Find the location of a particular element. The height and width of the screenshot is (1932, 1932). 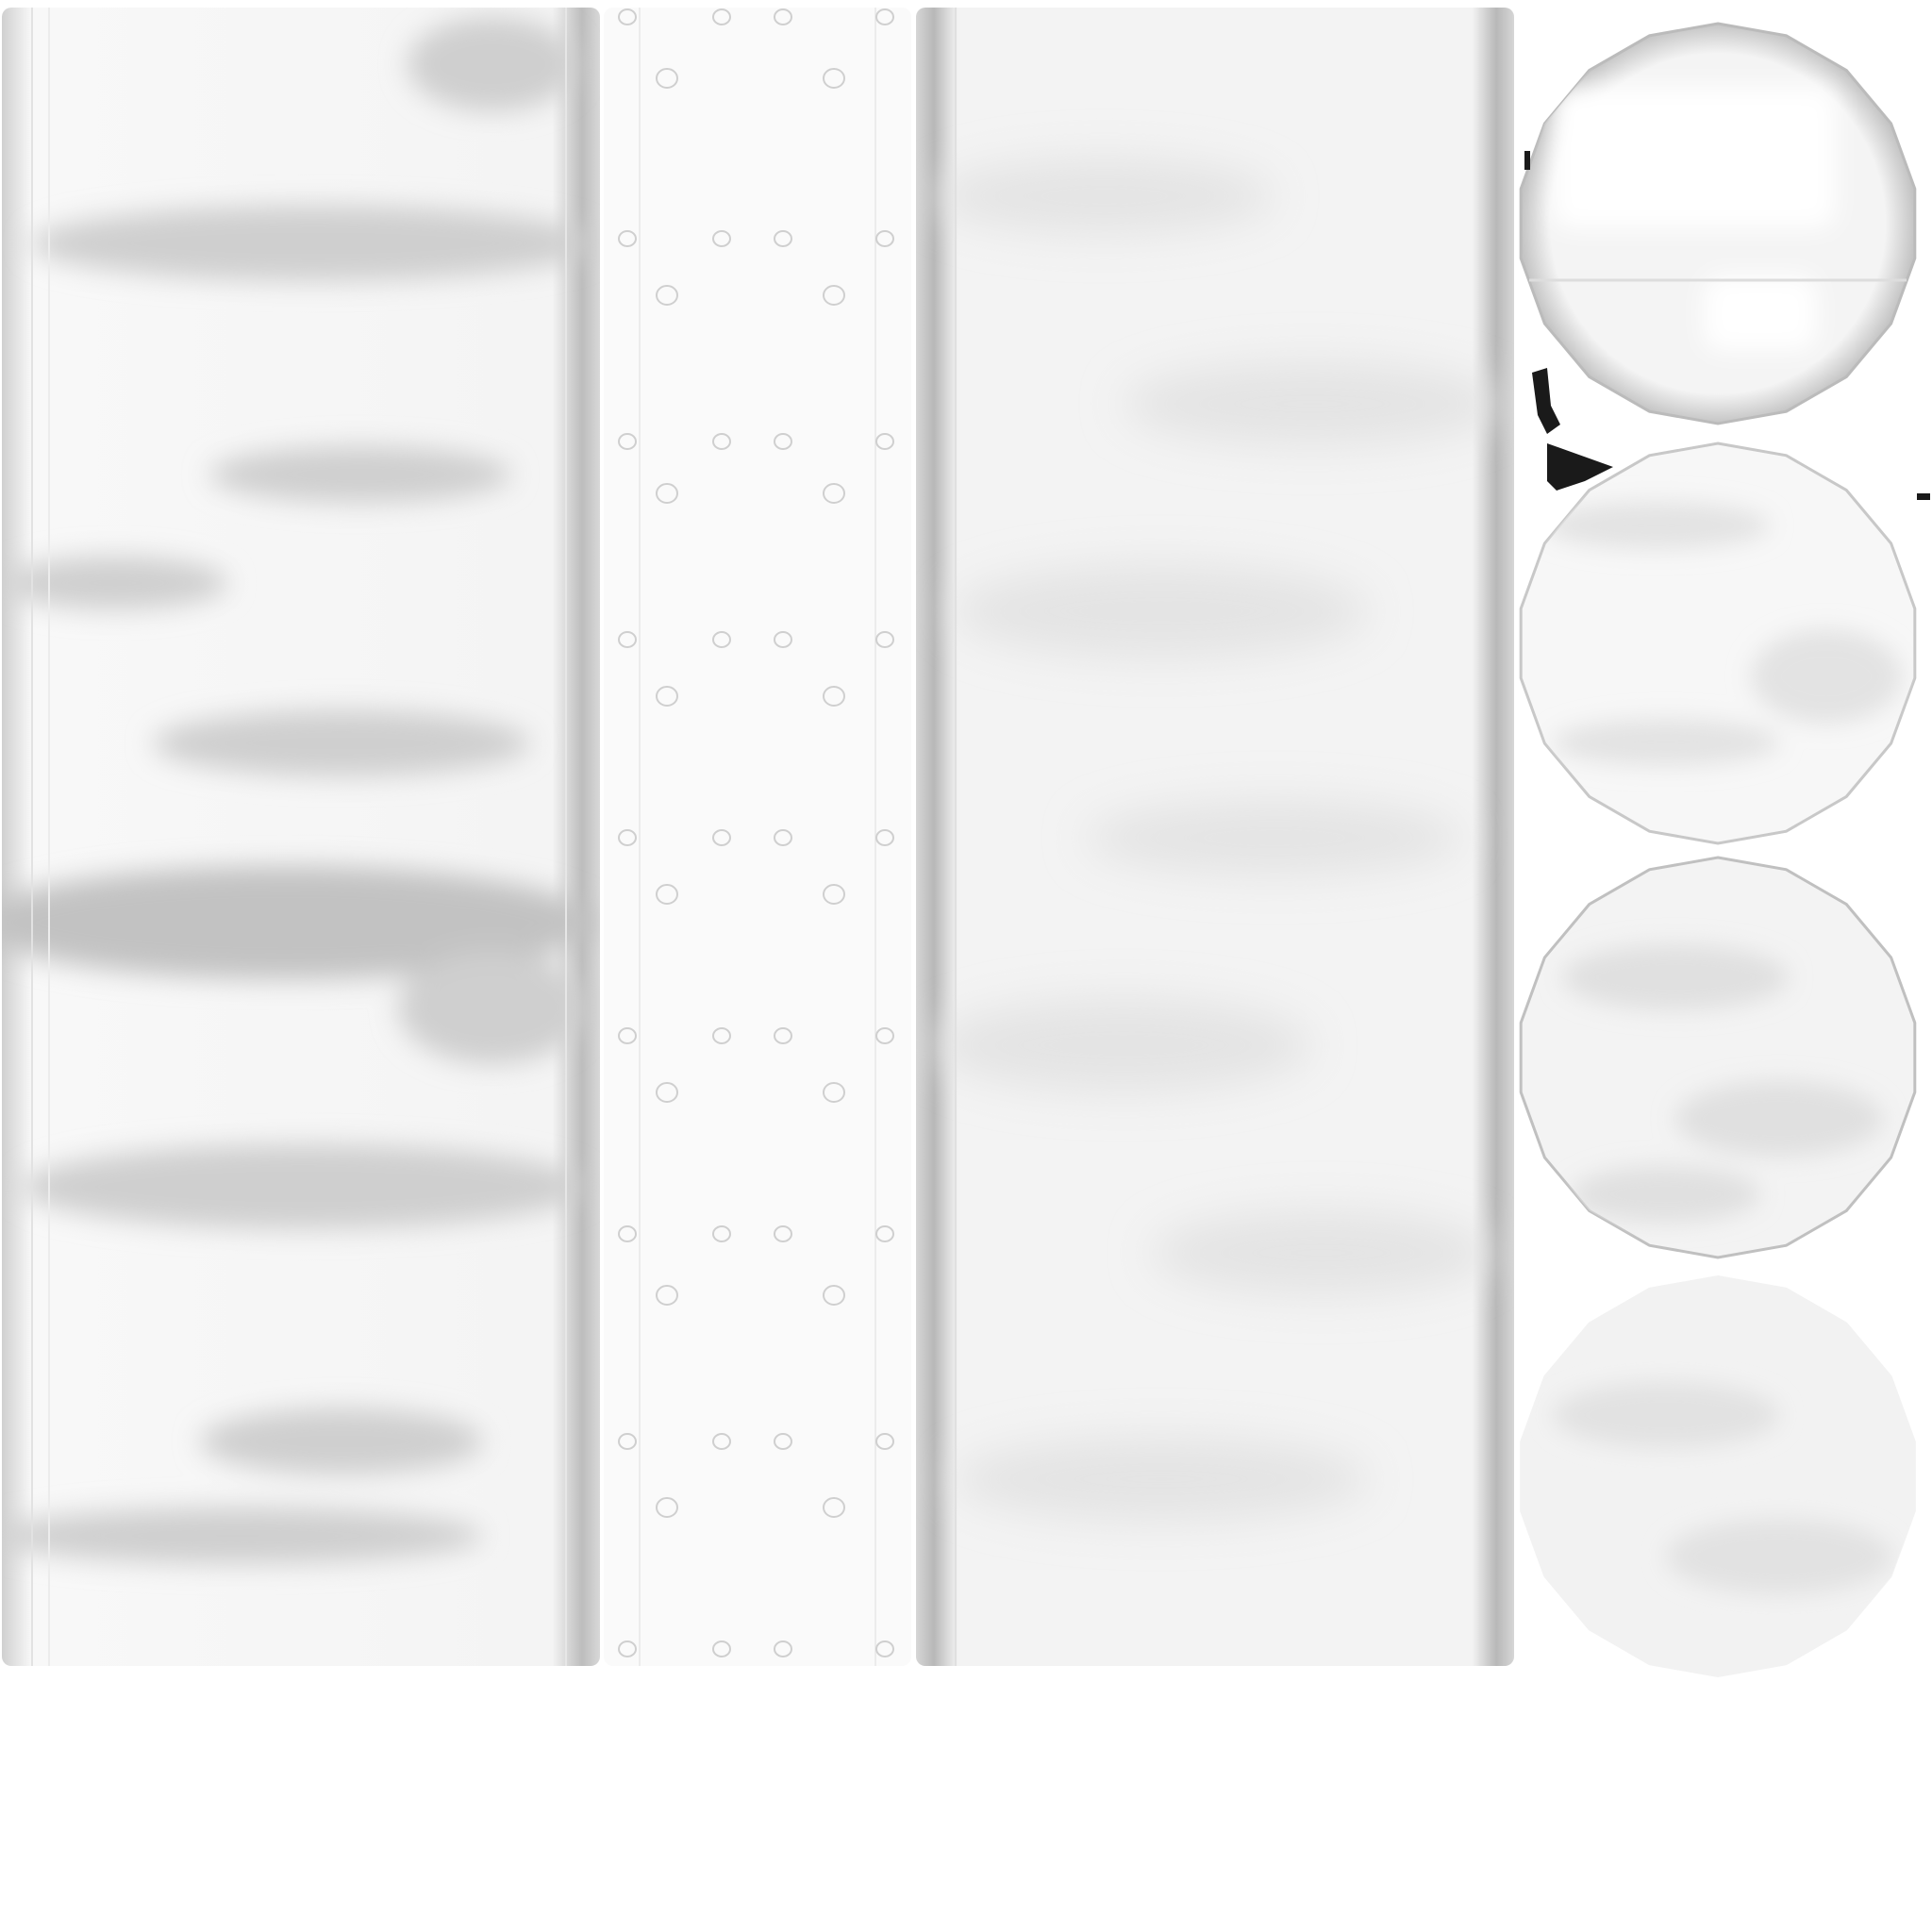

disc-third is located at coordinates (1718, 1057).